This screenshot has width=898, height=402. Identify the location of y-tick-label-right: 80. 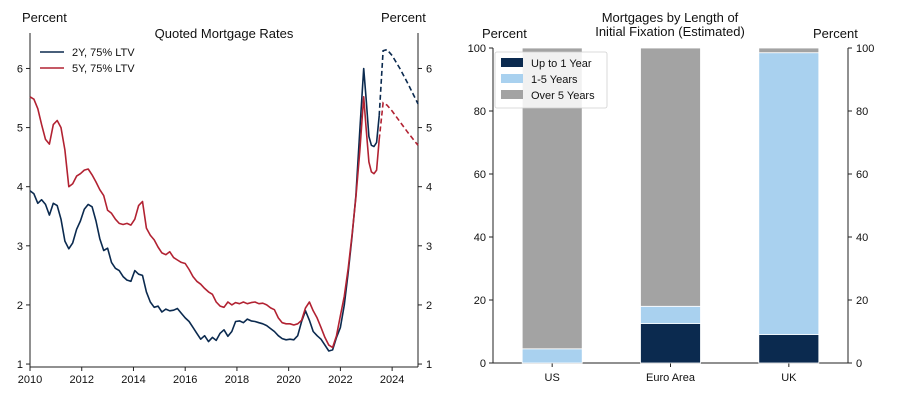
(862, 112).